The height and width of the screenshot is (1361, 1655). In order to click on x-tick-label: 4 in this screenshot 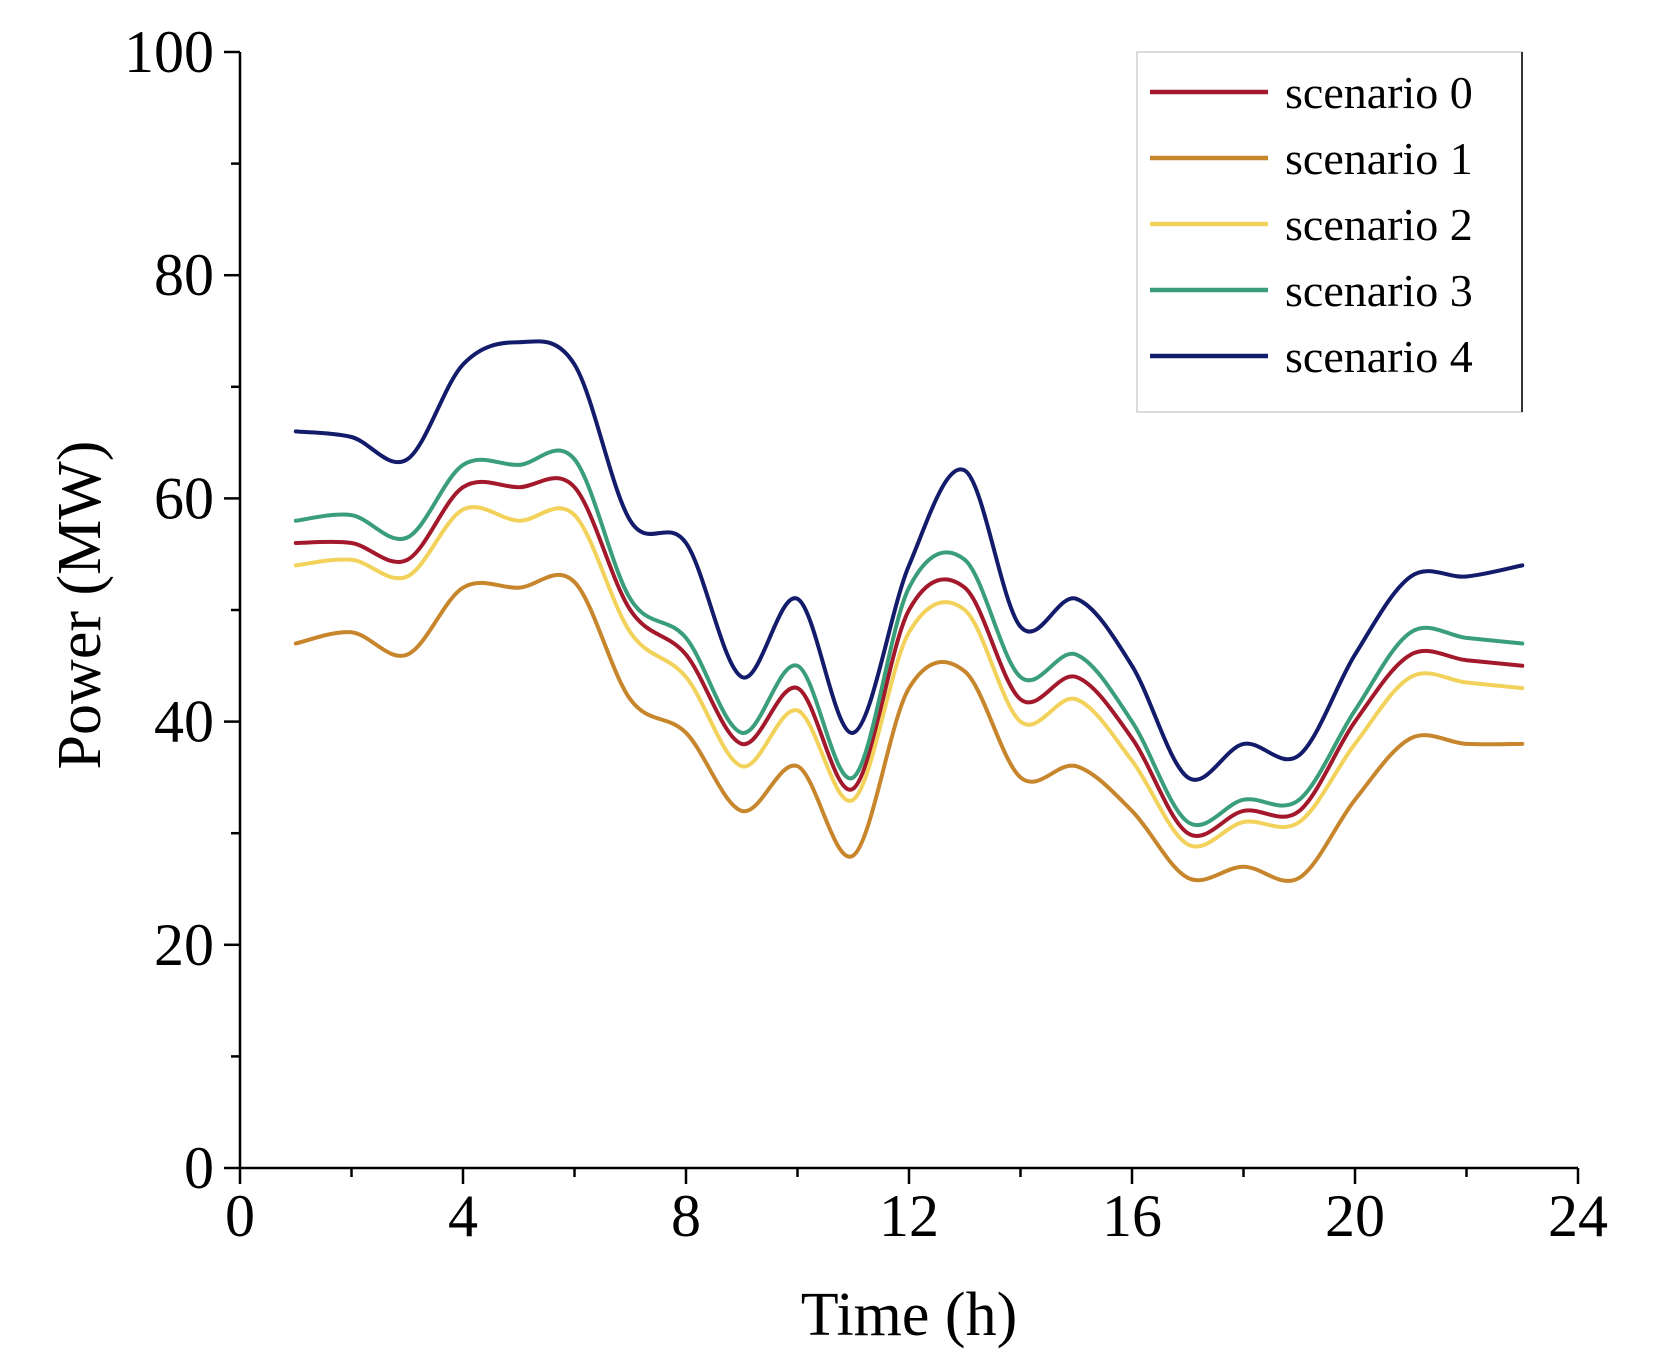, I will do `click(463, 1216)`.